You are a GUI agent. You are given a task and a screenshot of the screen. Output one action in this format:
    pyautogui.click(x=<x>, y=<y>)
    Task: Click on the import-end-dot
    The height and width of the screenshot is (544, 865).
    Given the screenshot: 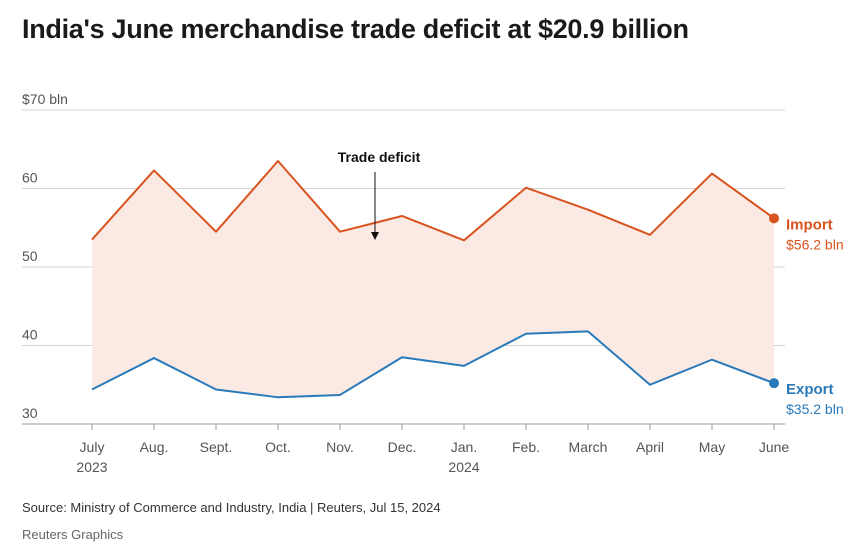 What is the action you would take?
    pyautogui.click(x=774, y=218)
    